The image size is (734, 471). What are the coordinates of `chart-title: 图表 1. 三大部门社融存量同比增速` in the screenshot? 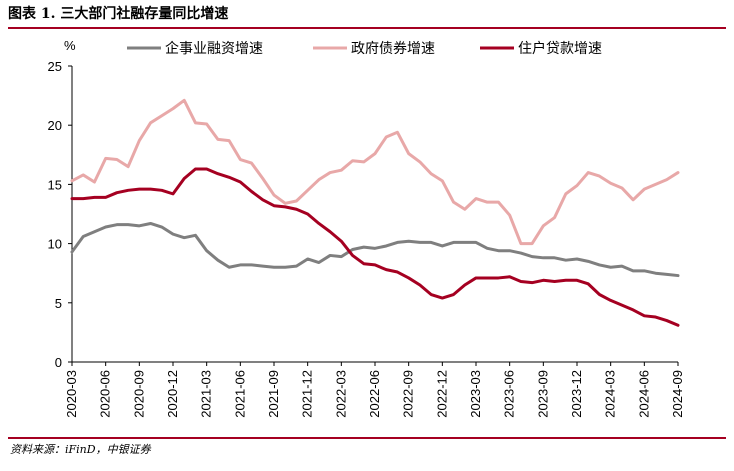 It's located at (118, 14).